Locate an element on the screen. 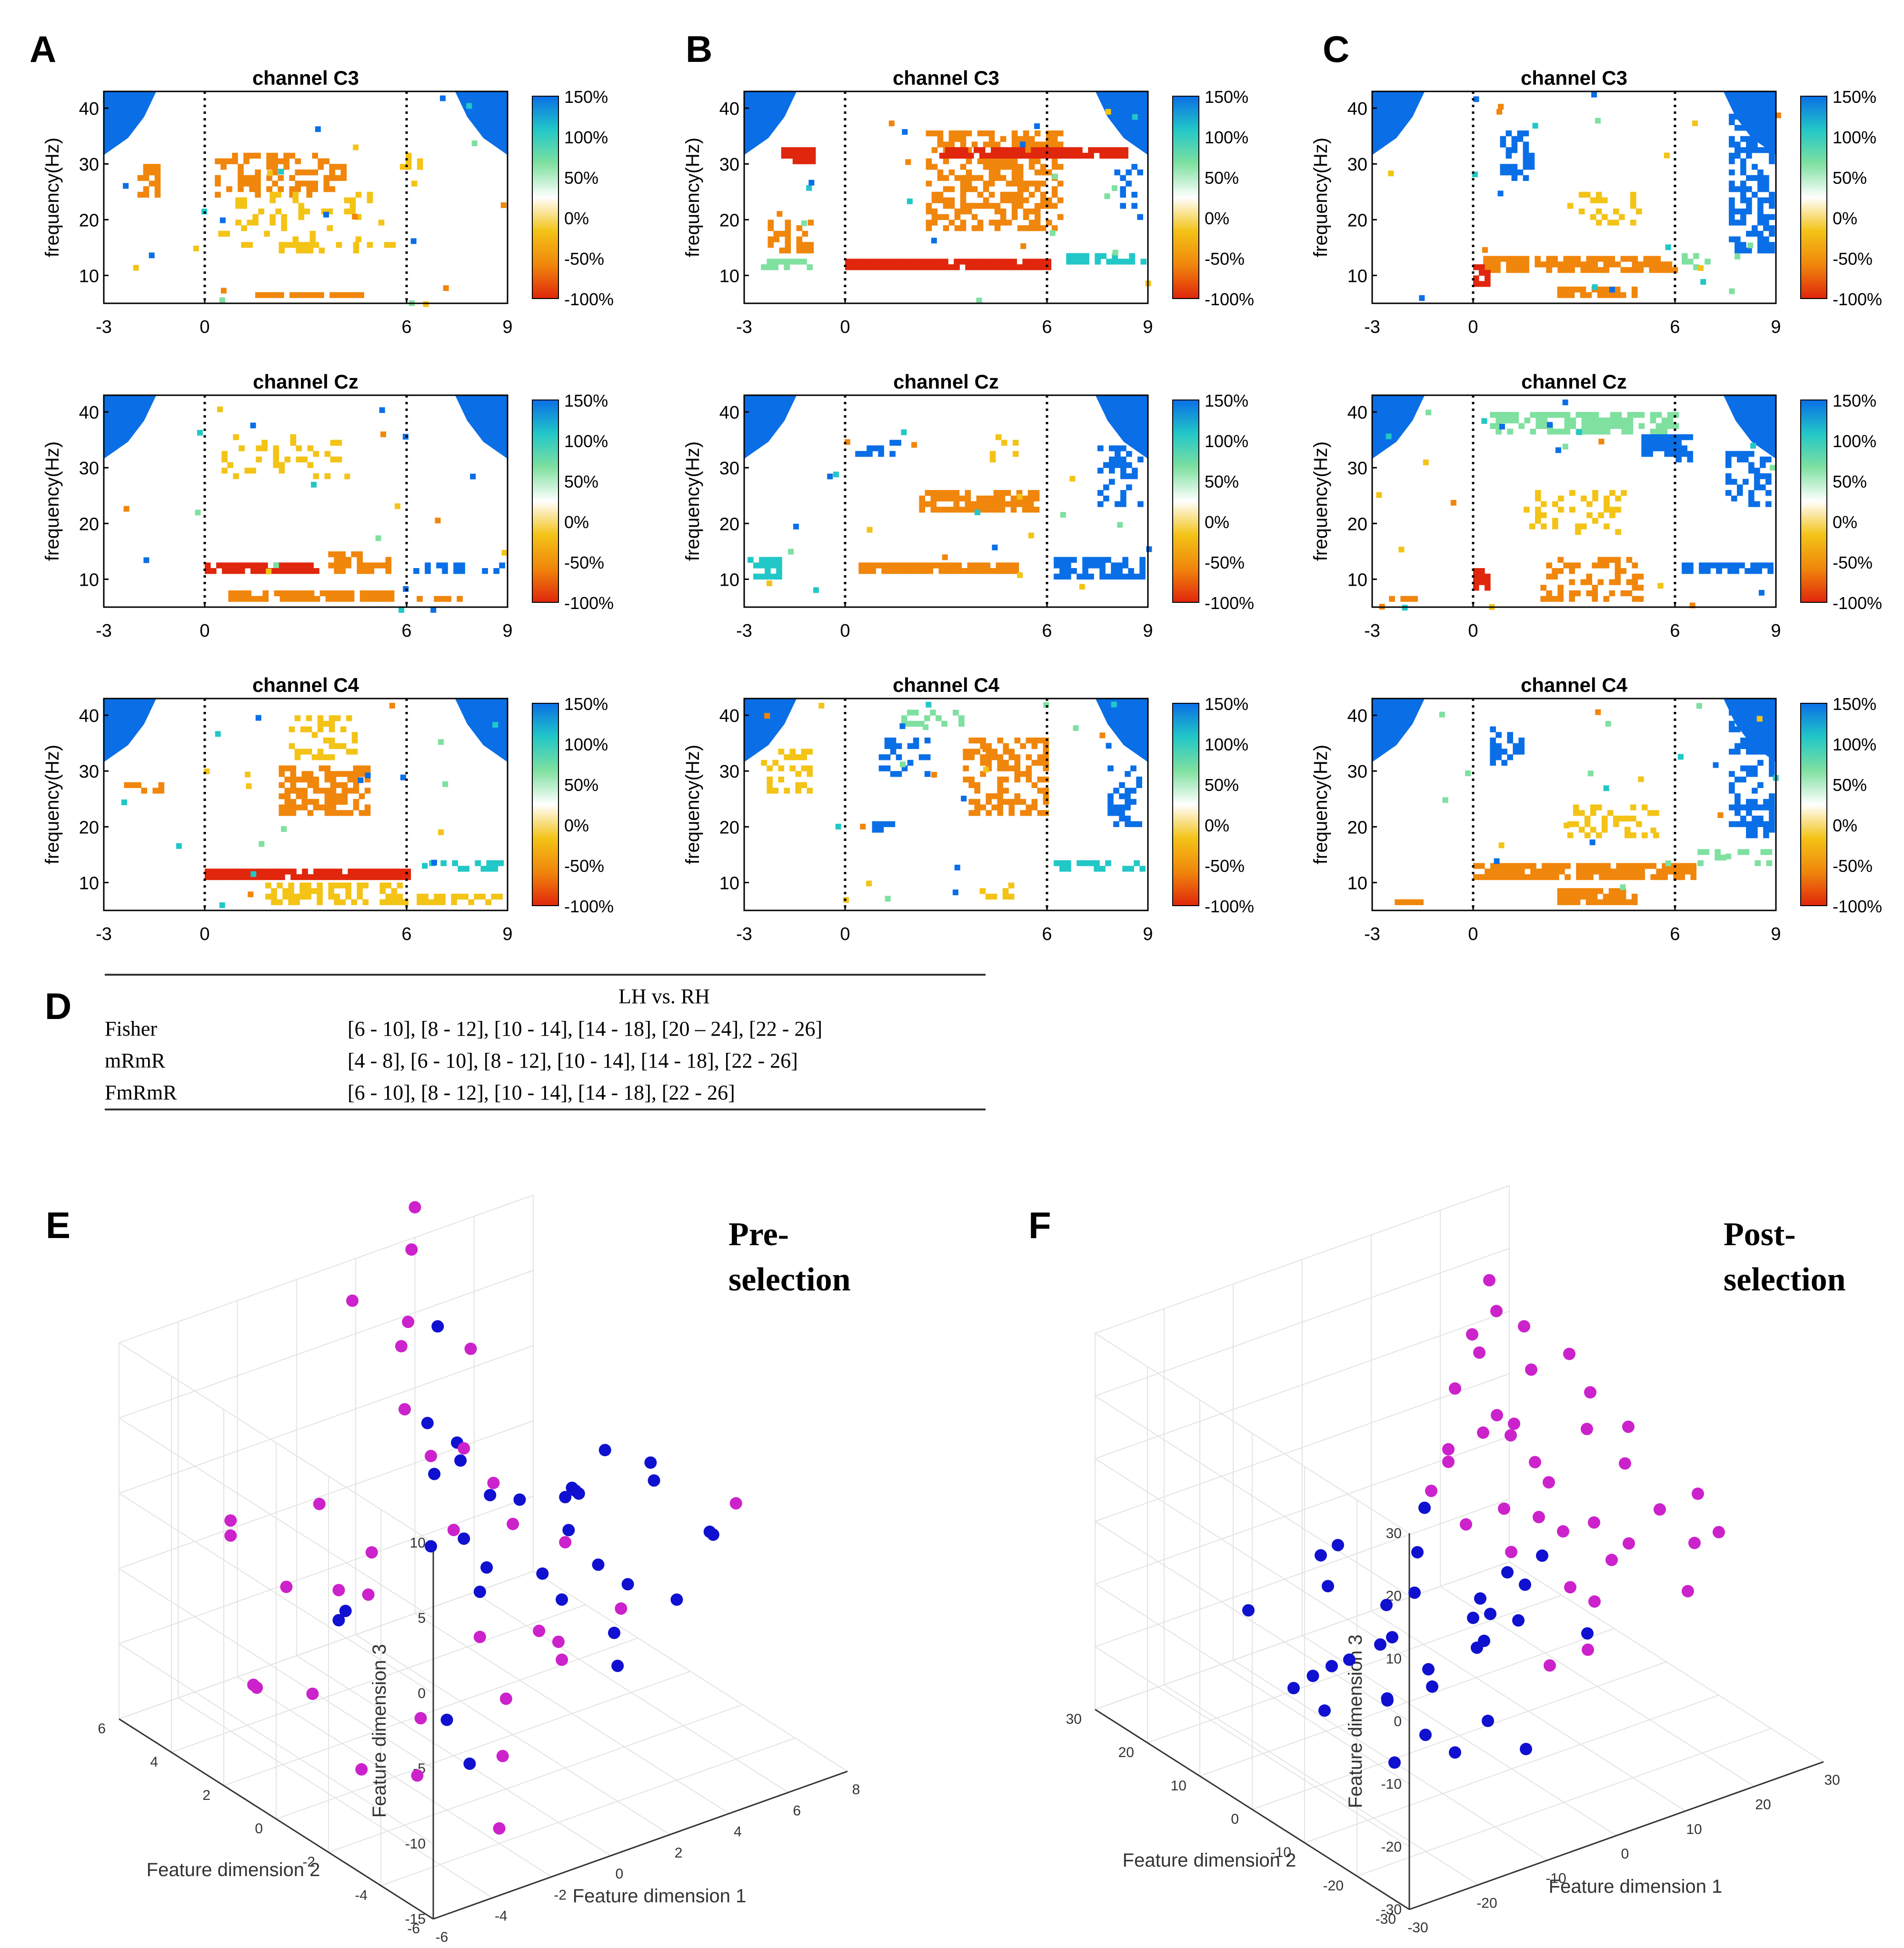 Image resolution: width=1904 pixels, height=1948 pixels. z-tick-label: -10 is located at coordinates (1391, 1784).